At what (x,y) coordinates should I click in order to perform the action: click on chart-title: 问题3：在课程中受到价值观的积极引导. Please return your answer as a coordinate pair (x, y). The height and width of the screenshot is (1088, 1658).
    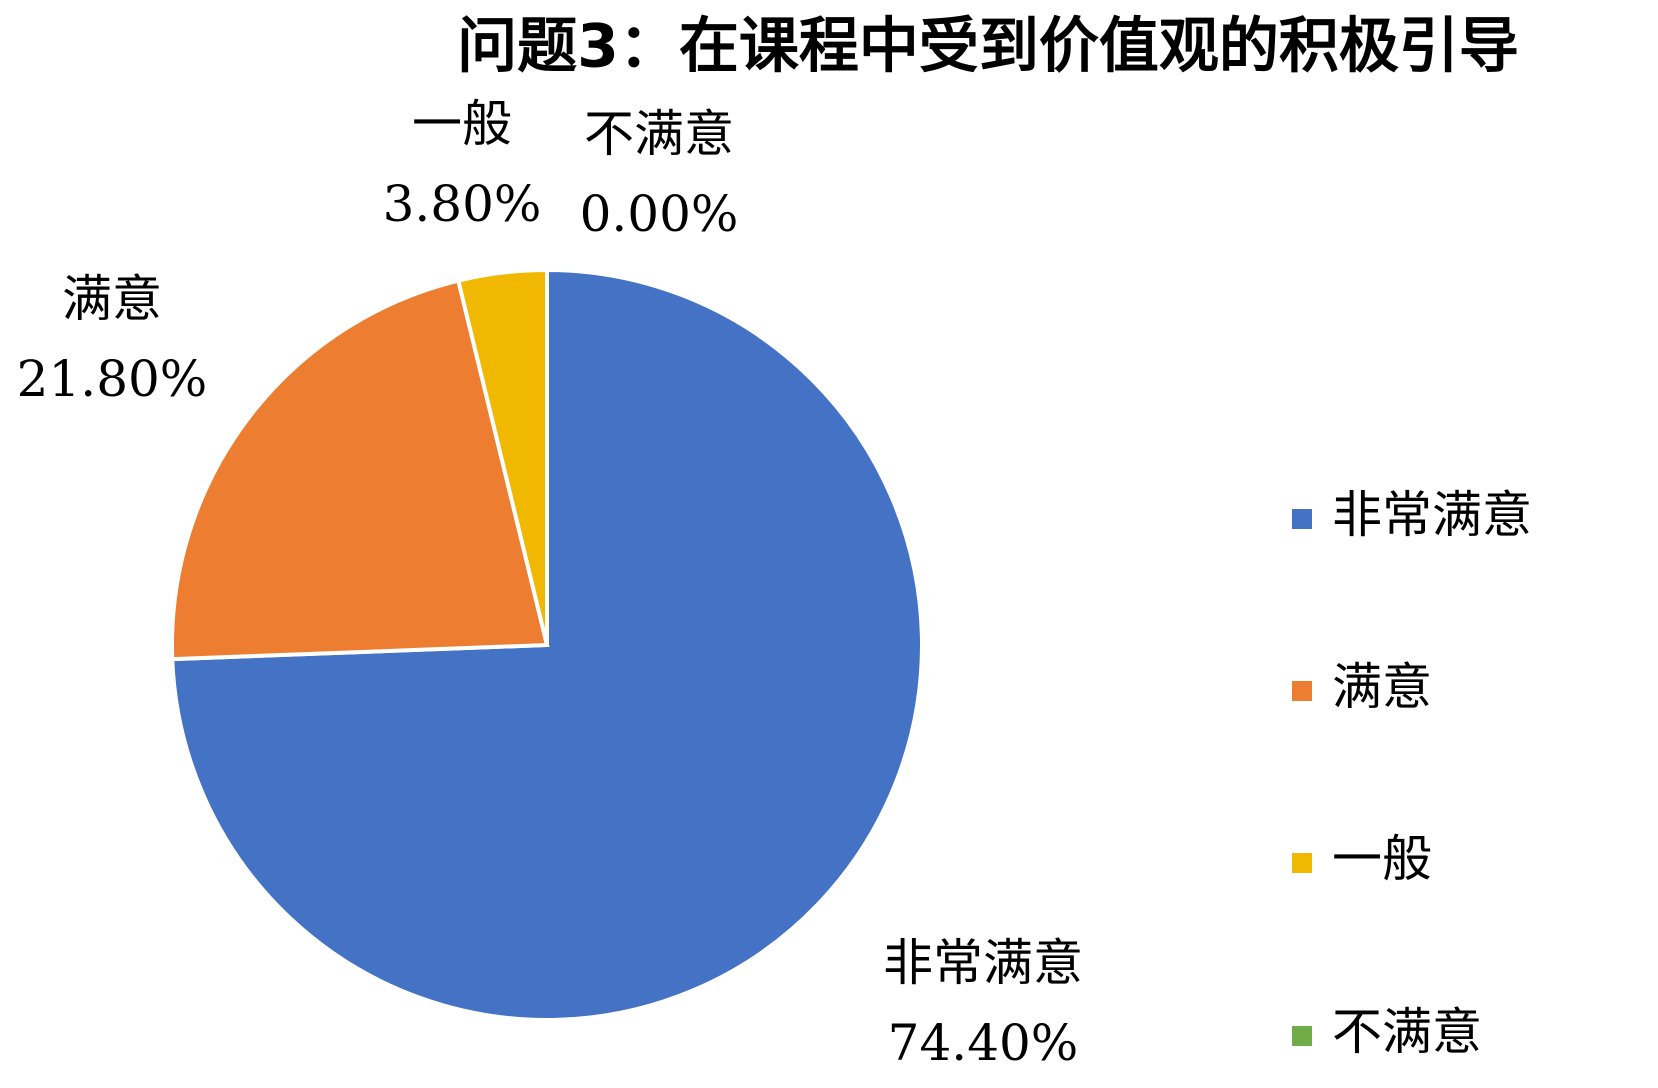
    Looking at the image, I should click on (988, 47).